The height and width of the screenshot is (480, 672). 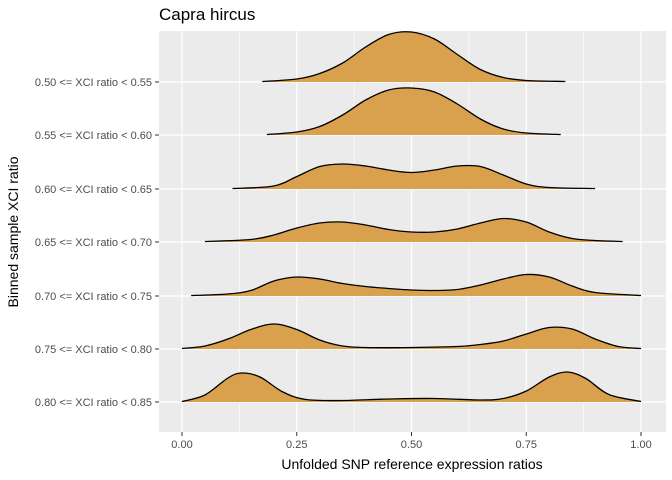 What do you see at coordinates (93, 350) in the screenshot?
I see `y-tick-label: 0.75 <= XCI ratio < 0.80` at bounding box center [93, 350].